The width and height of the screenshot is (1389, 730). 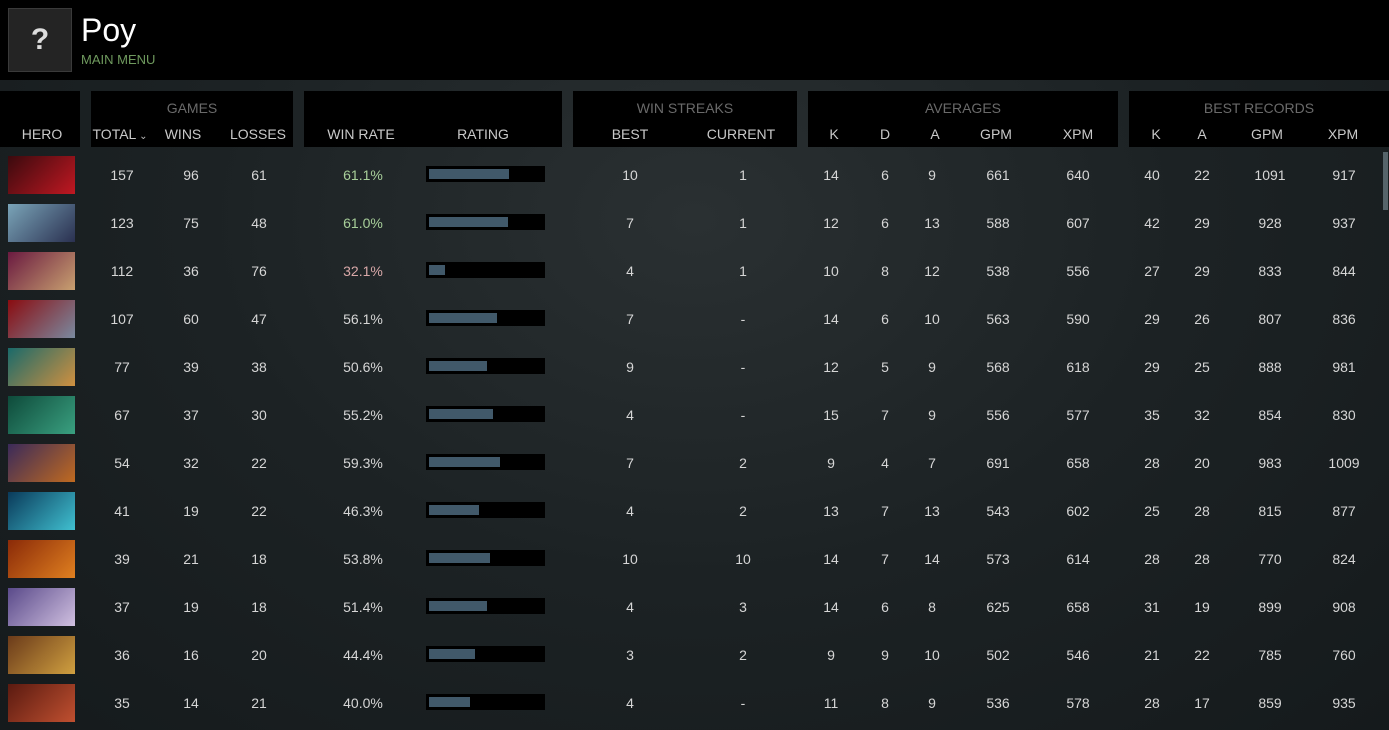 What do you see at coordinates (483, 134) in the screenshot?
I see `column-header-rating: RATING` at bounding box center [483, 134].